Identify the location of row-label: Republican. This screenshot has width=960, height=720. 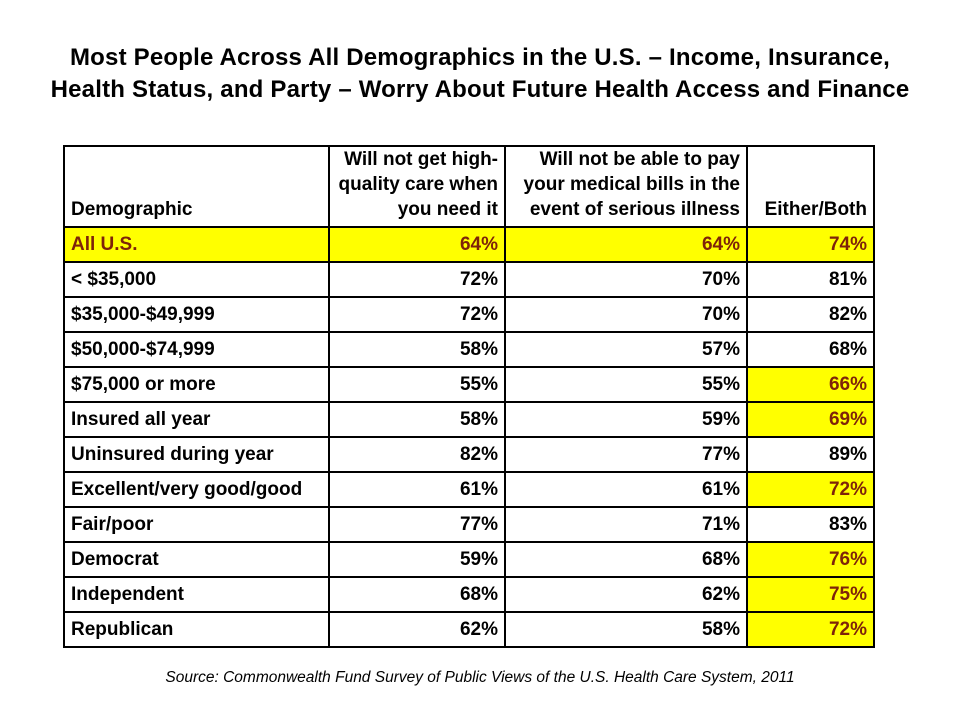
(196, 629).